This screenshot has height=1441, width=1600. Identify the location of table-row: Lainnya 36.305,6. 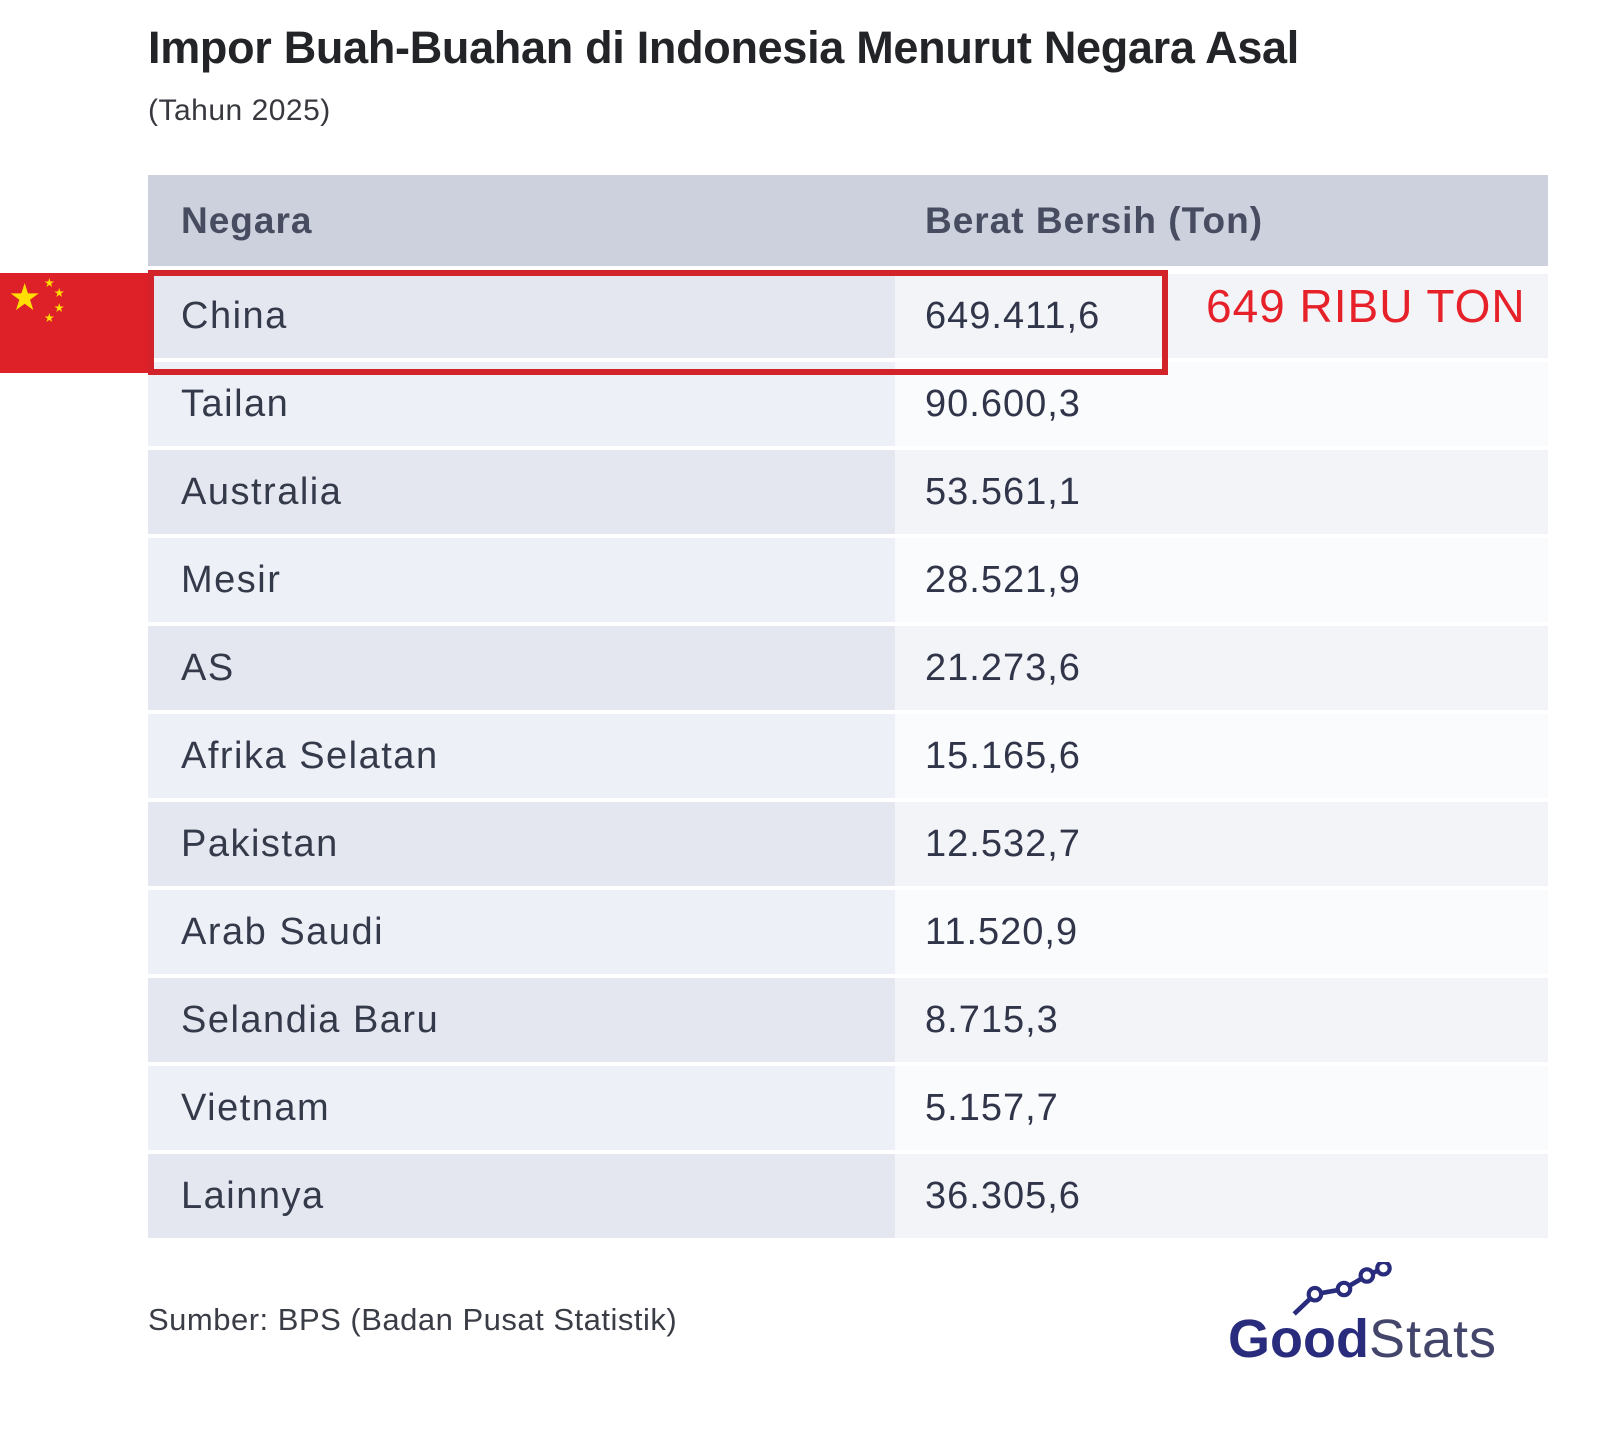
(848, 1196).